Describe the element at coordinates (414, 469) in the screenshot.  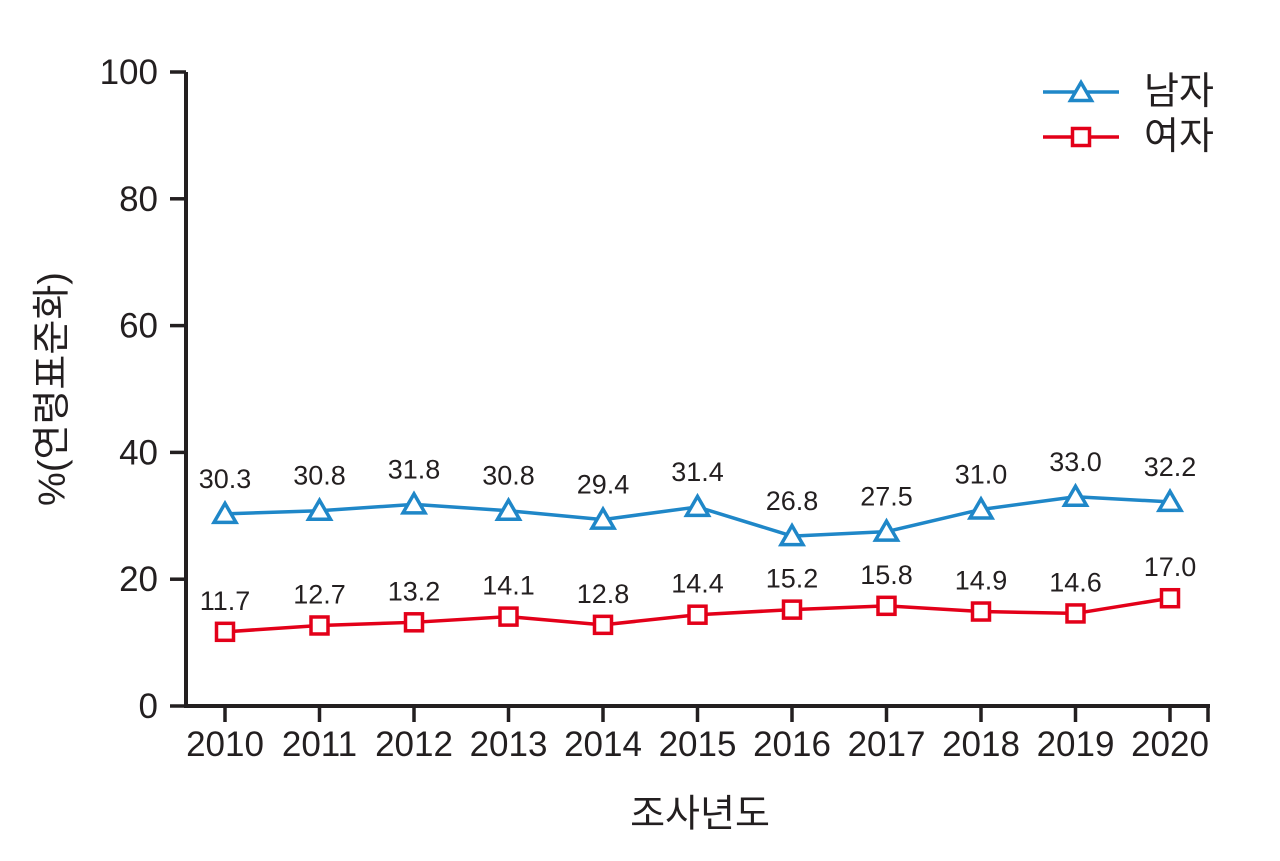
I see `value-label: 31.8` at that location.